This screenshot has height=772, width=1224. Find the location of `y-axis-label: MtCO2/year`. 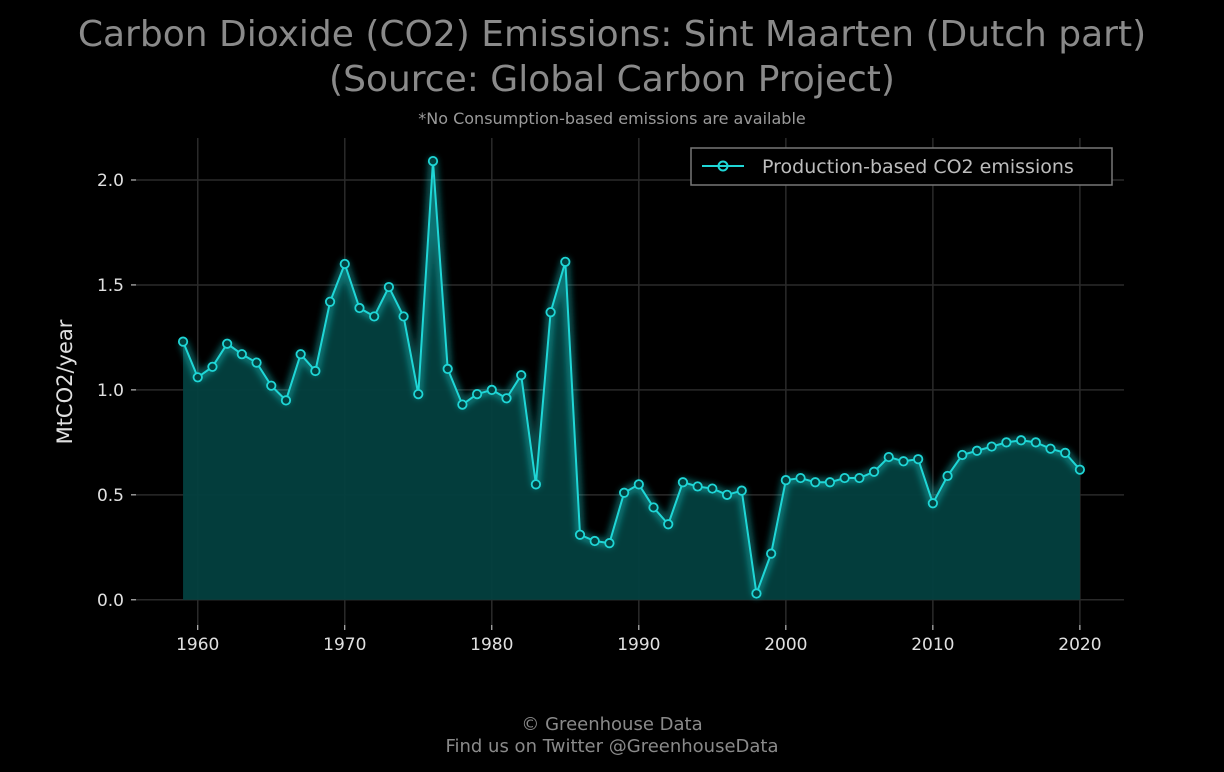

y-axis-label: MtCO2/year is located at coordinates (65, 381).